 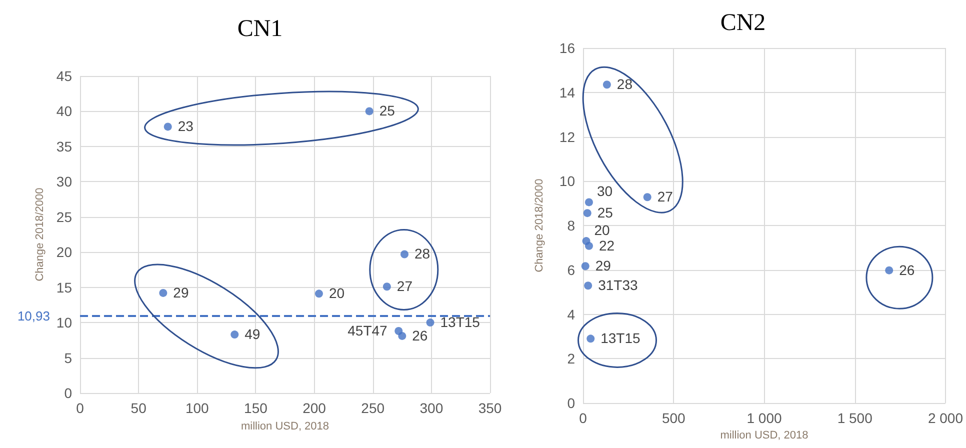 What do you see at coordinates (186, 126) in the screenshot?
I see `annotation: 23` at bounding box center [186, 126].